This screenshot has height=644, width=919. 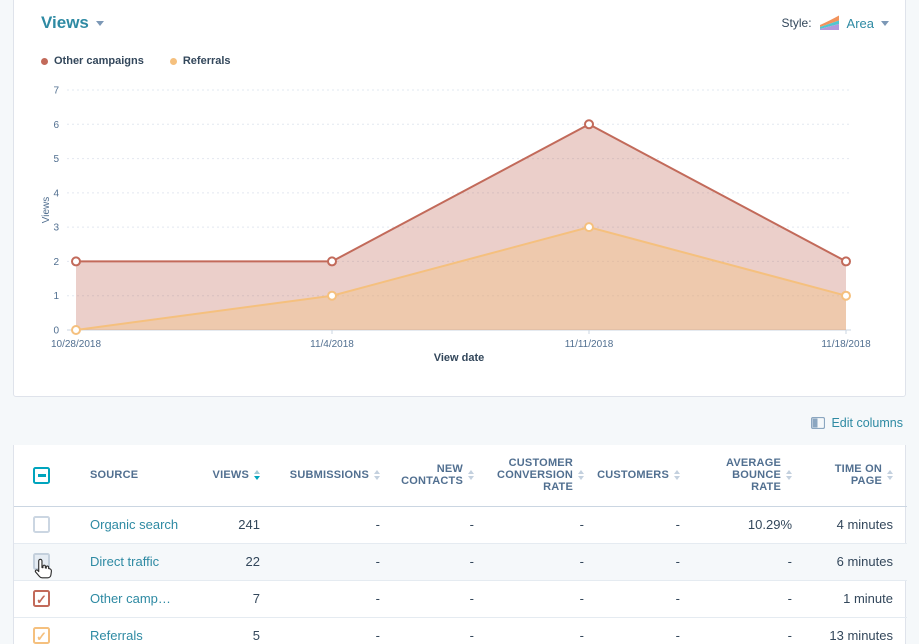 I want to click on svg-text: 6, so click(x=56, y=125).